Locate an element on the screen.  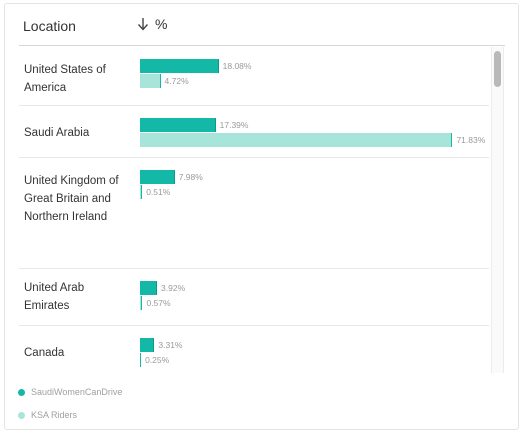
percent-label: % is located at coordinates (161, 24).